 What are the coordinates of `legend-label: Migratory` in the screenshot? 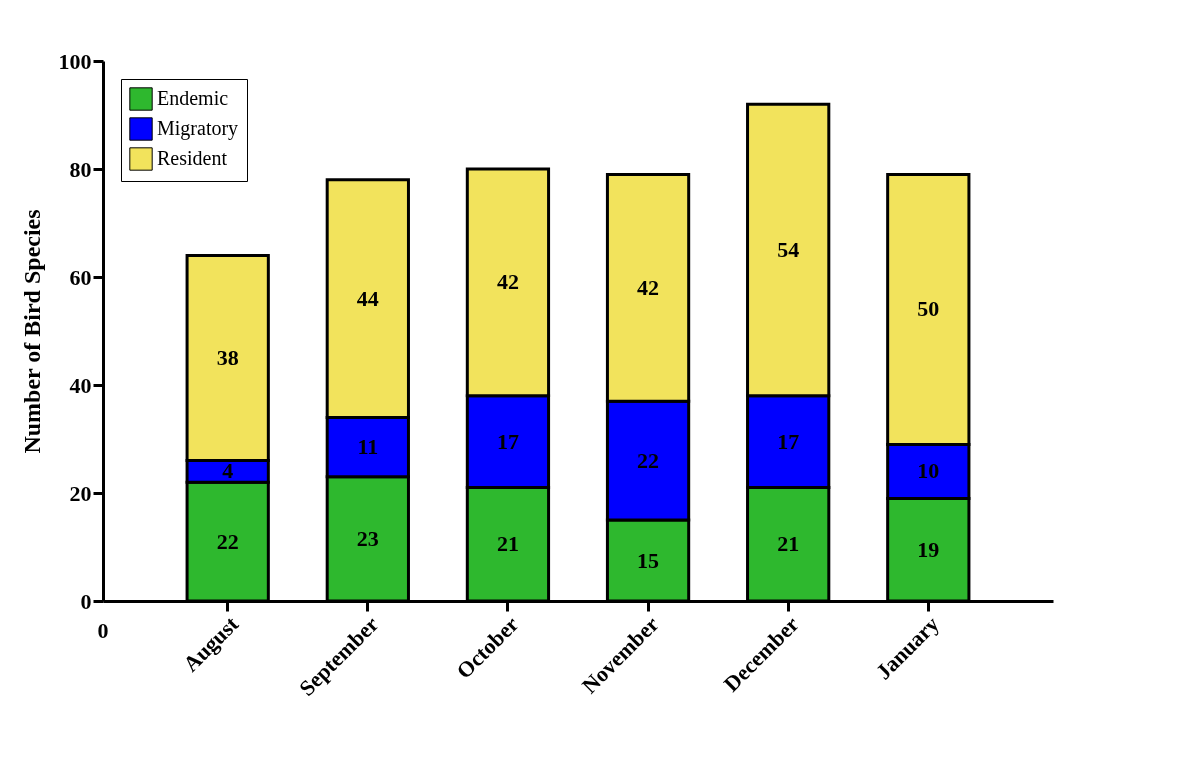 It's located at (198, 128).